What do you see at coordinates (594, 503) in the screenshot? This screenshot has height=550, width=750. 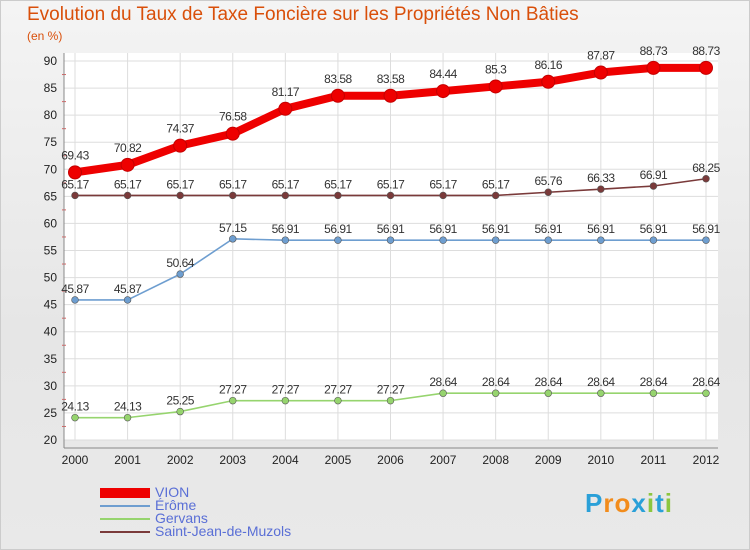 I see `logo-letter: P` at bounding box center [594, 503].